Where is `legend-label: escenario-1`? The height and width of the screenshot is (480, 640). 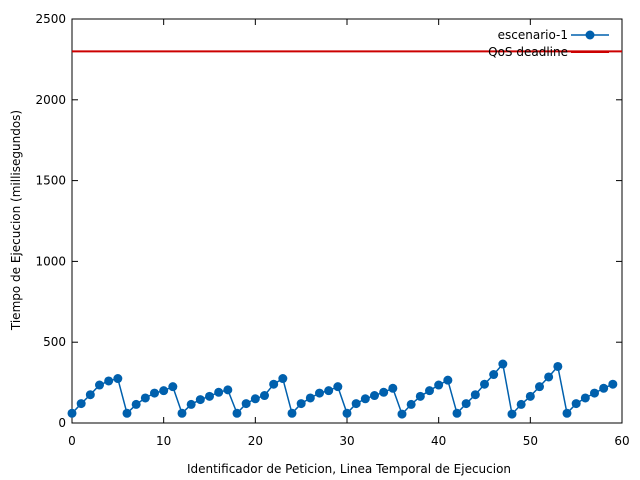 legend-label: escenario-1 is located at coordinates (533, 35).